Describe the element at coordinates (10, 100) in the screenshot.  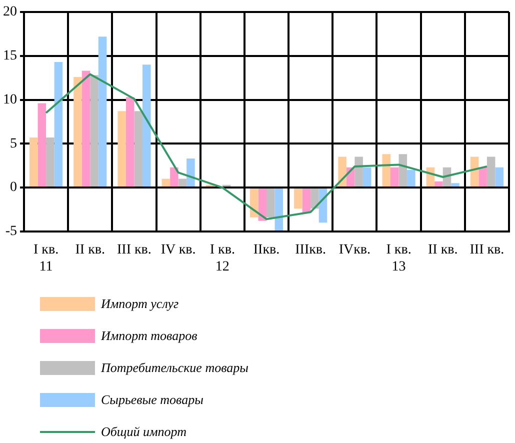
I see `y-tick-label: 10` at that location.